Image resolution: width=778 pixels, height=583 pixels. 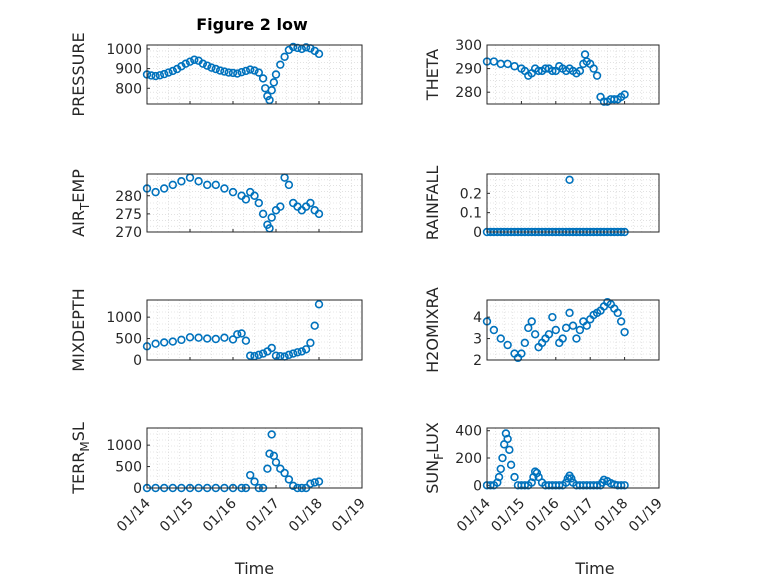 I want to click on subplot-4: 0 0.1 0.2 RAINFALL, so click(x=541, y=203).